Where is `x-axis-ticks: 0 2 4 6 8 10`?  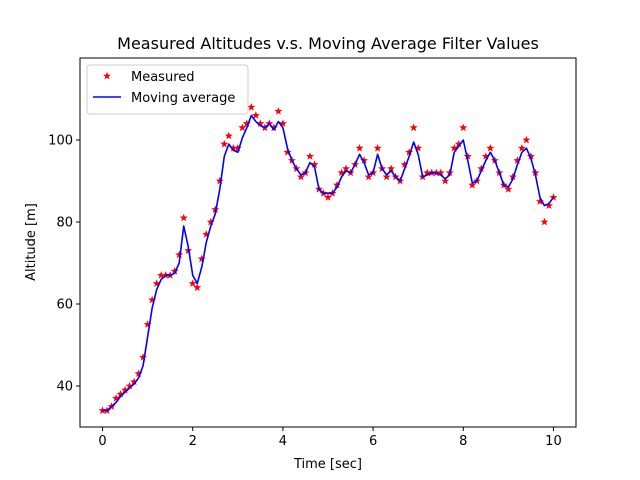 x-axis-ticks: 0 2 4 6 8 10 is located at coordinates (330, 438).